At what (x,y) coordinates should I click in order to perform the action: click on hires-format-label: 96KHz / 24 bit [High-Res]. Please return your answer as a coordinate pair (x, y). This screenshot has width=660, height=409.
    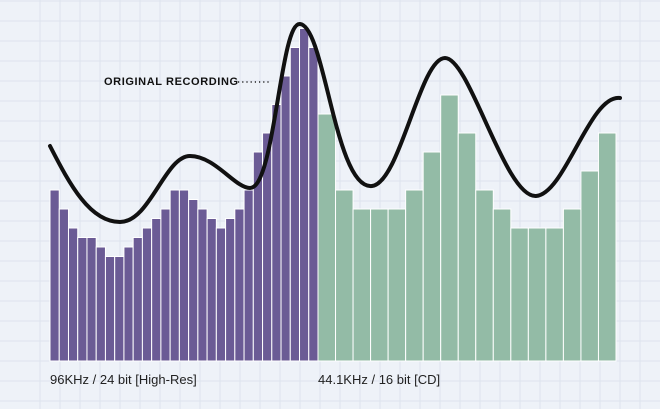
    Looking at the image, I should click on (123, 379).